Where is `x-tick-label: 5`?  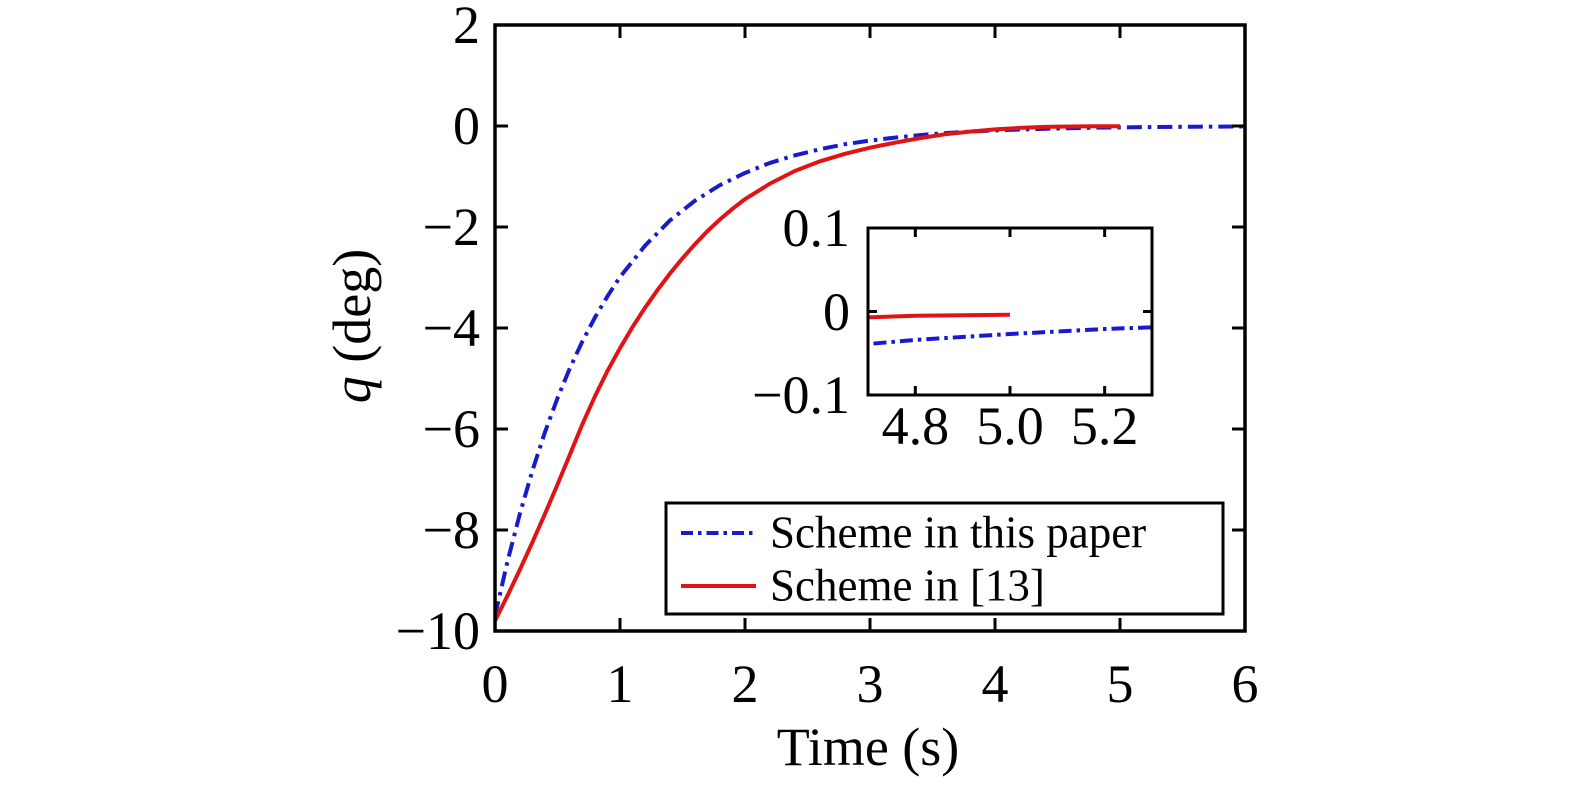 x-tick-label: 5 is located at coordinates (1120, 684).